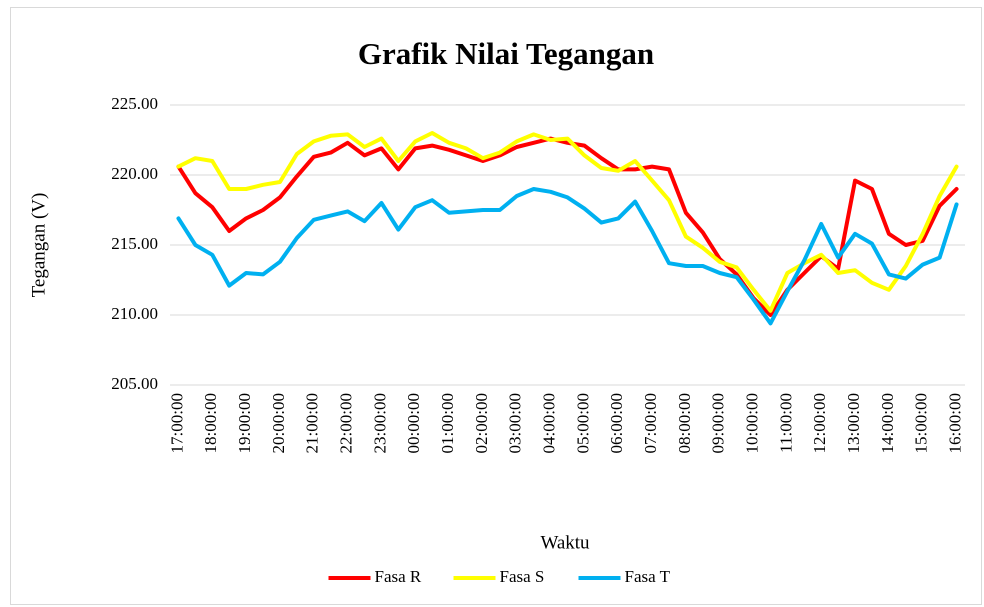 The height and width of the screenshot is (607, 984). Describe the element at coordinates (481, 423) in the screenshot. I see `x-tick-label: 02:00:00` at that location.